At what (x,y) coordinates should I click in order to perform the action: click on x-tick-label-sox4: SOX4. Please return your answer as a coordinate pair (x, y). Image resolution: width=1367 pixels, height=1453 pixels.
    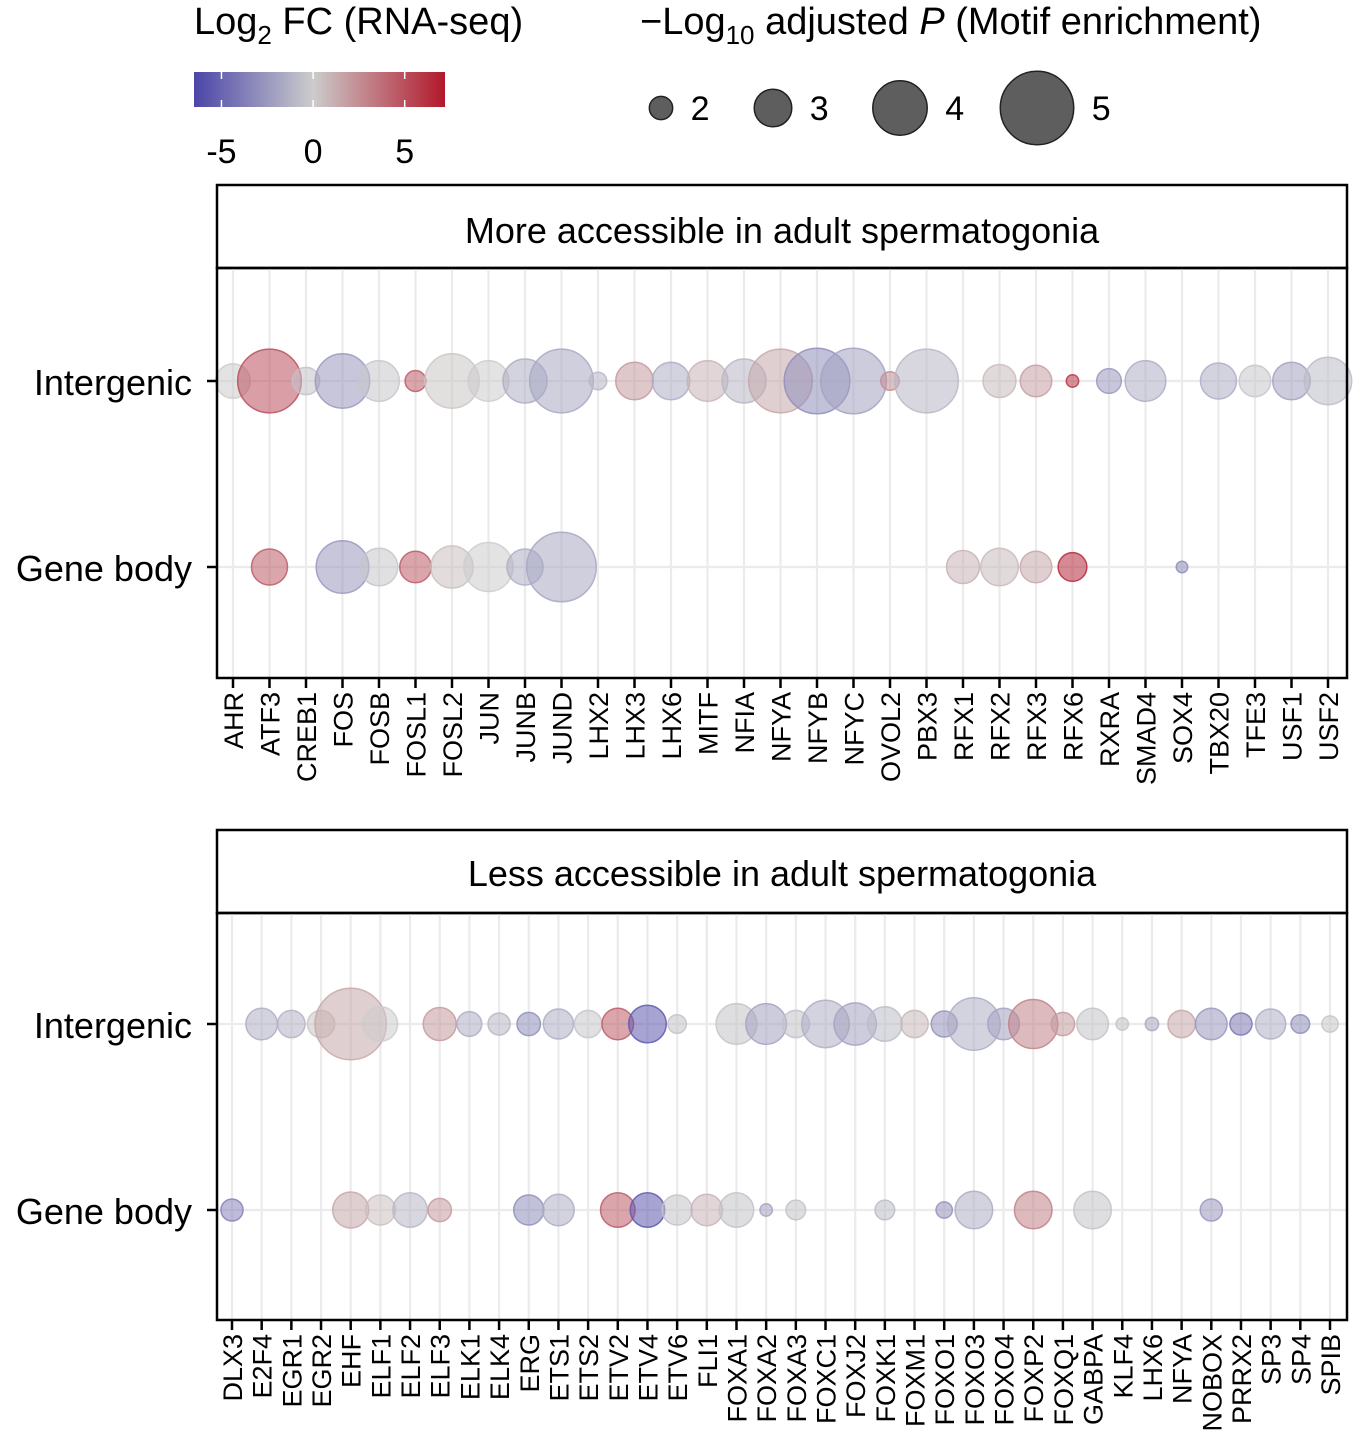
    Looking at the image, I should click on (1183, 728).